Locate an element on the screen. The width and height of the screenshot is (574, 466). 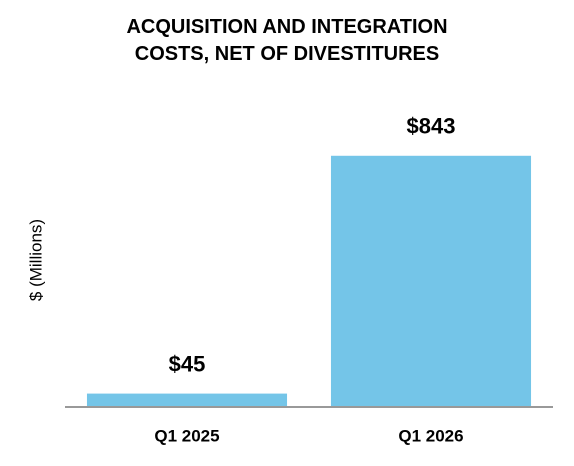
value-label: $843 is located at coordinates (431, 126).